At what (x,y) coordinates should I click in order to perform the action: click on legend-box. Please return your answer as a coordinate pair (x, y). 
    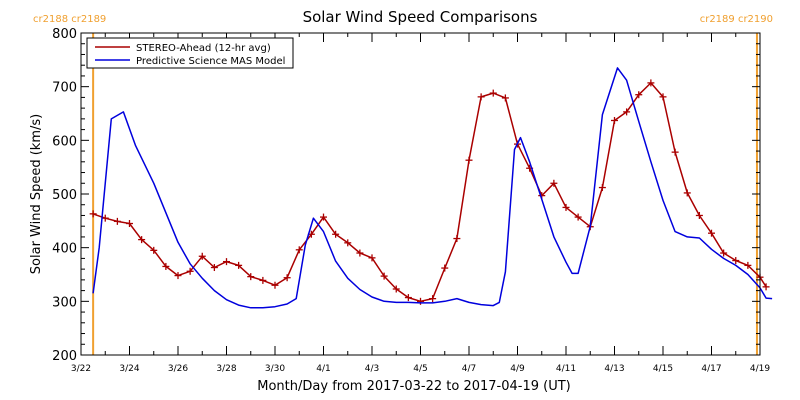
    Looking at the image, I should click on (190, 53).